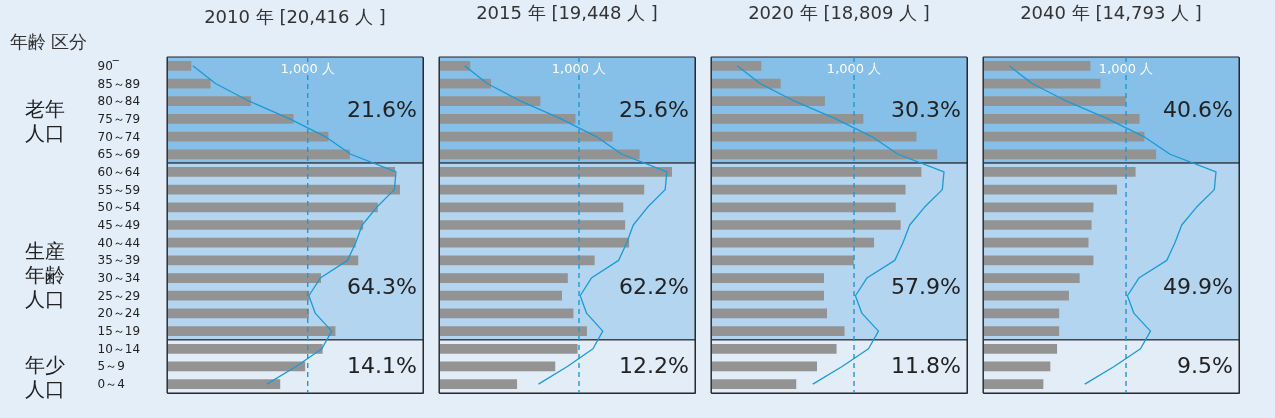 The height and width of the screenshot is (418, 1275). What do you see at coordinates (1111, 13) in the screenshot?
I see `chart-title: 2040 年 [14,793 人 ]` at bounding box center [1111, 13].